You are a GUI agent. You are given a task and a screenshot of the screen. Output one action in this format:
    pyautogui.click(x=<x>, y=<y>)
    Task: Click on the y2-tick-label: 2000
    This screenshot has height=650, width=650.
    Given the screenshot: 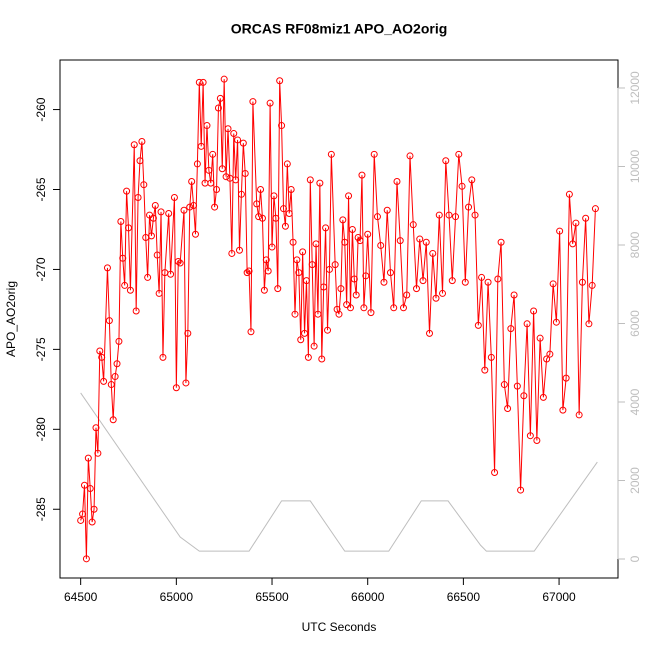 What is the action you would take?
    pyautogui.click(x=635, y=480)
    